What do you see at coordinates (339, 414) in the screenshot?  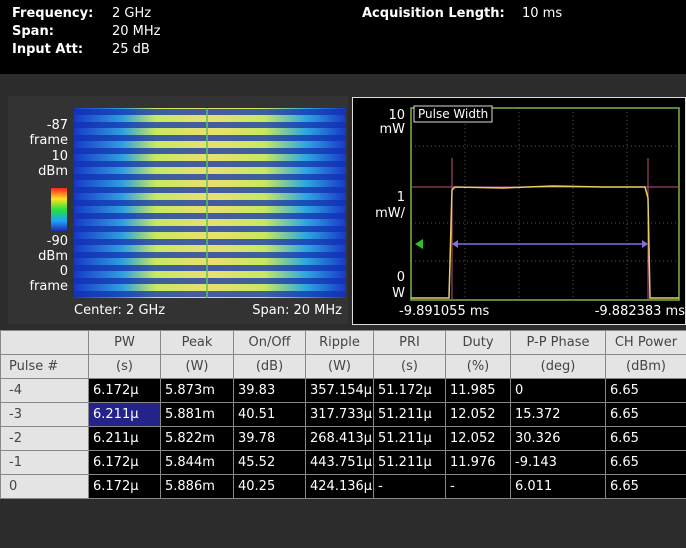 I see `data-cell: 317.733μ` at bounding box center [339, 414].